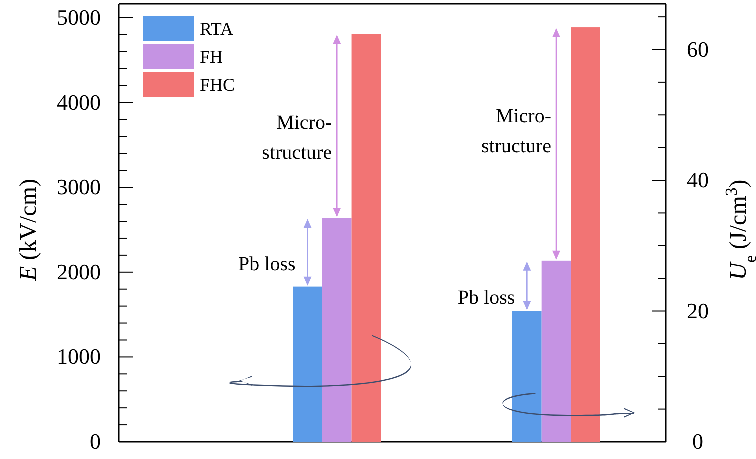 The image size is (756, 459). Describe the element at coordinates (698, 49) in the screenshot. I see `y-tick-label: 60` at that location.